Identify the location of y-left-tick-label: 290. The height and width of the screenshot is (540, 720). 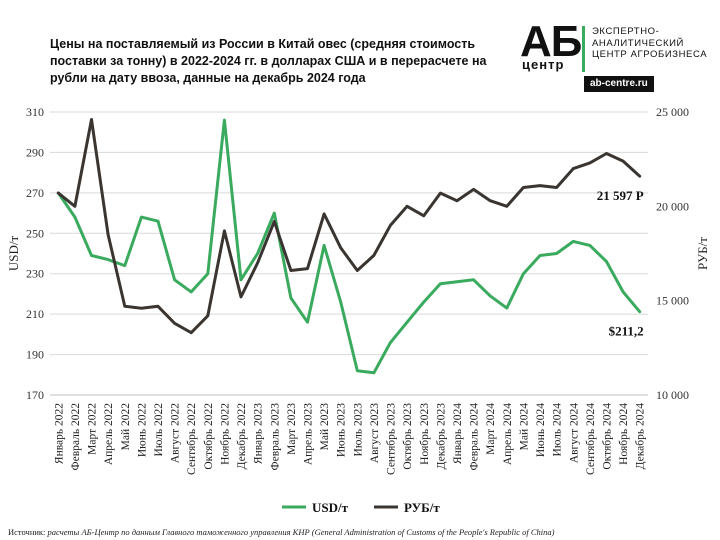
(35, 152).